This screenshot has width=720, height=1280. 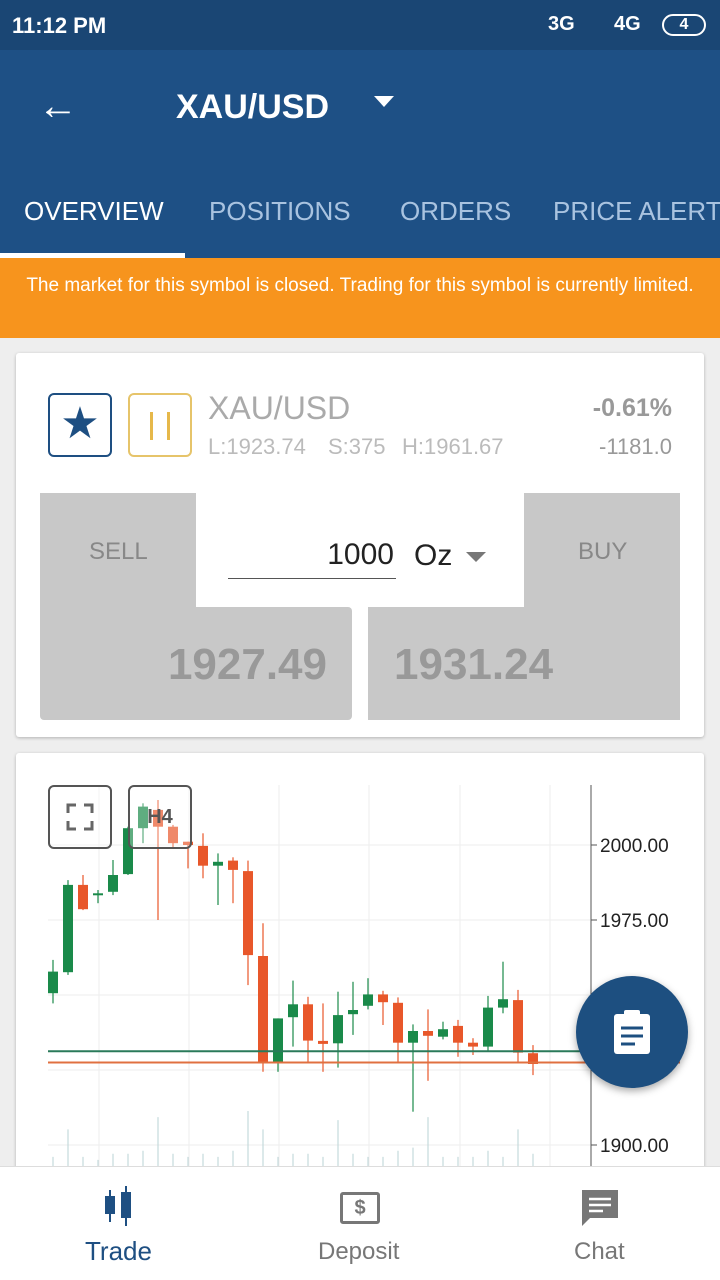 I want to click on sell-price: 1927.49, so click(x=247, y=664).